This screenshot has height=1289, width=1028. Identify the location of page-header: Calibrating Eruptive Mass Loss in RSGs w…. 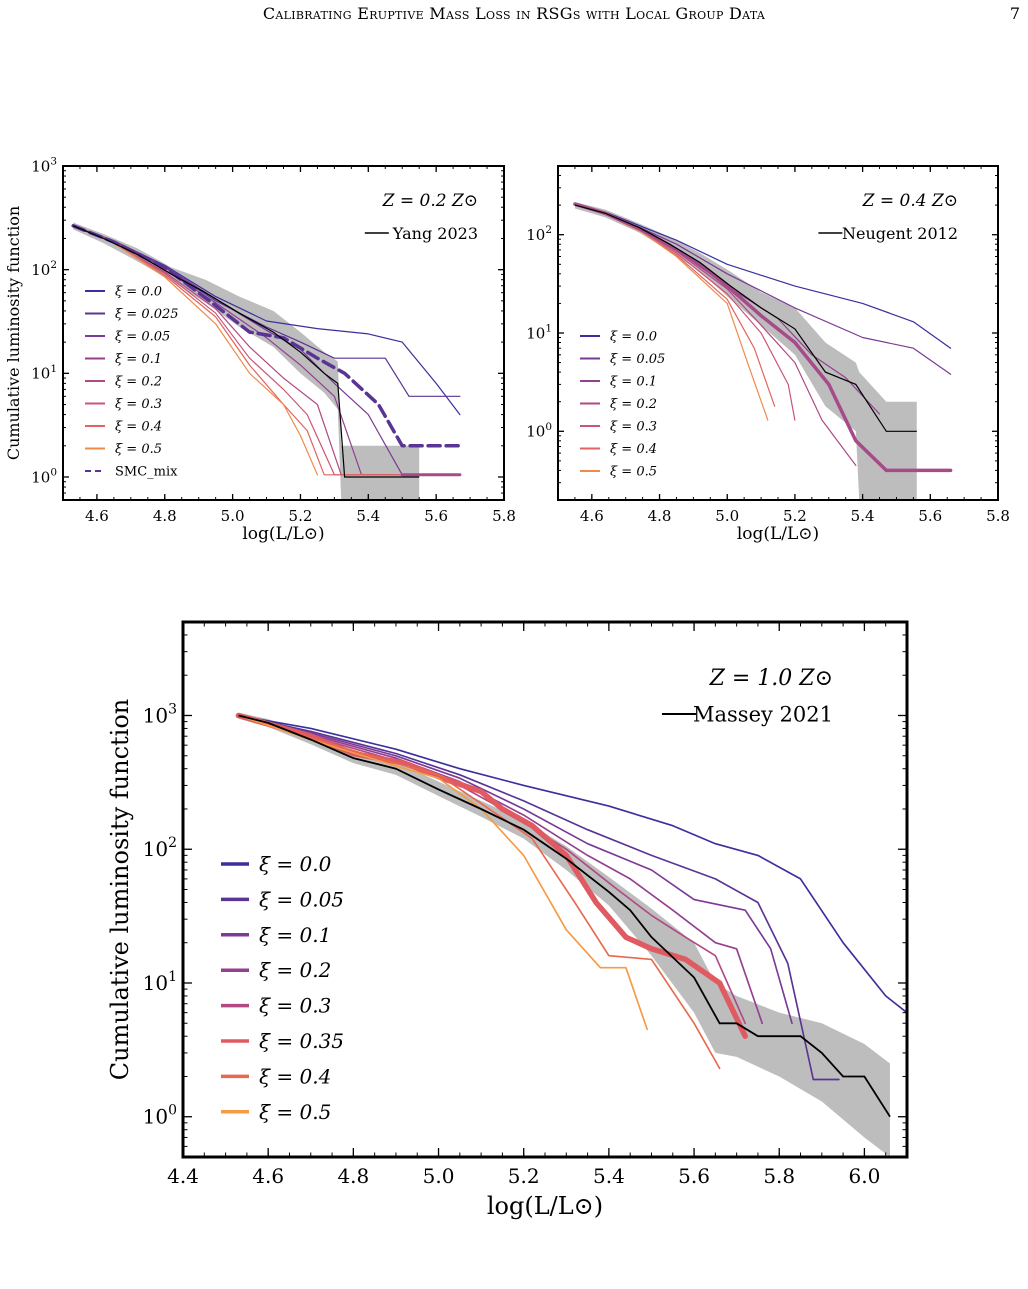
(514, 20).